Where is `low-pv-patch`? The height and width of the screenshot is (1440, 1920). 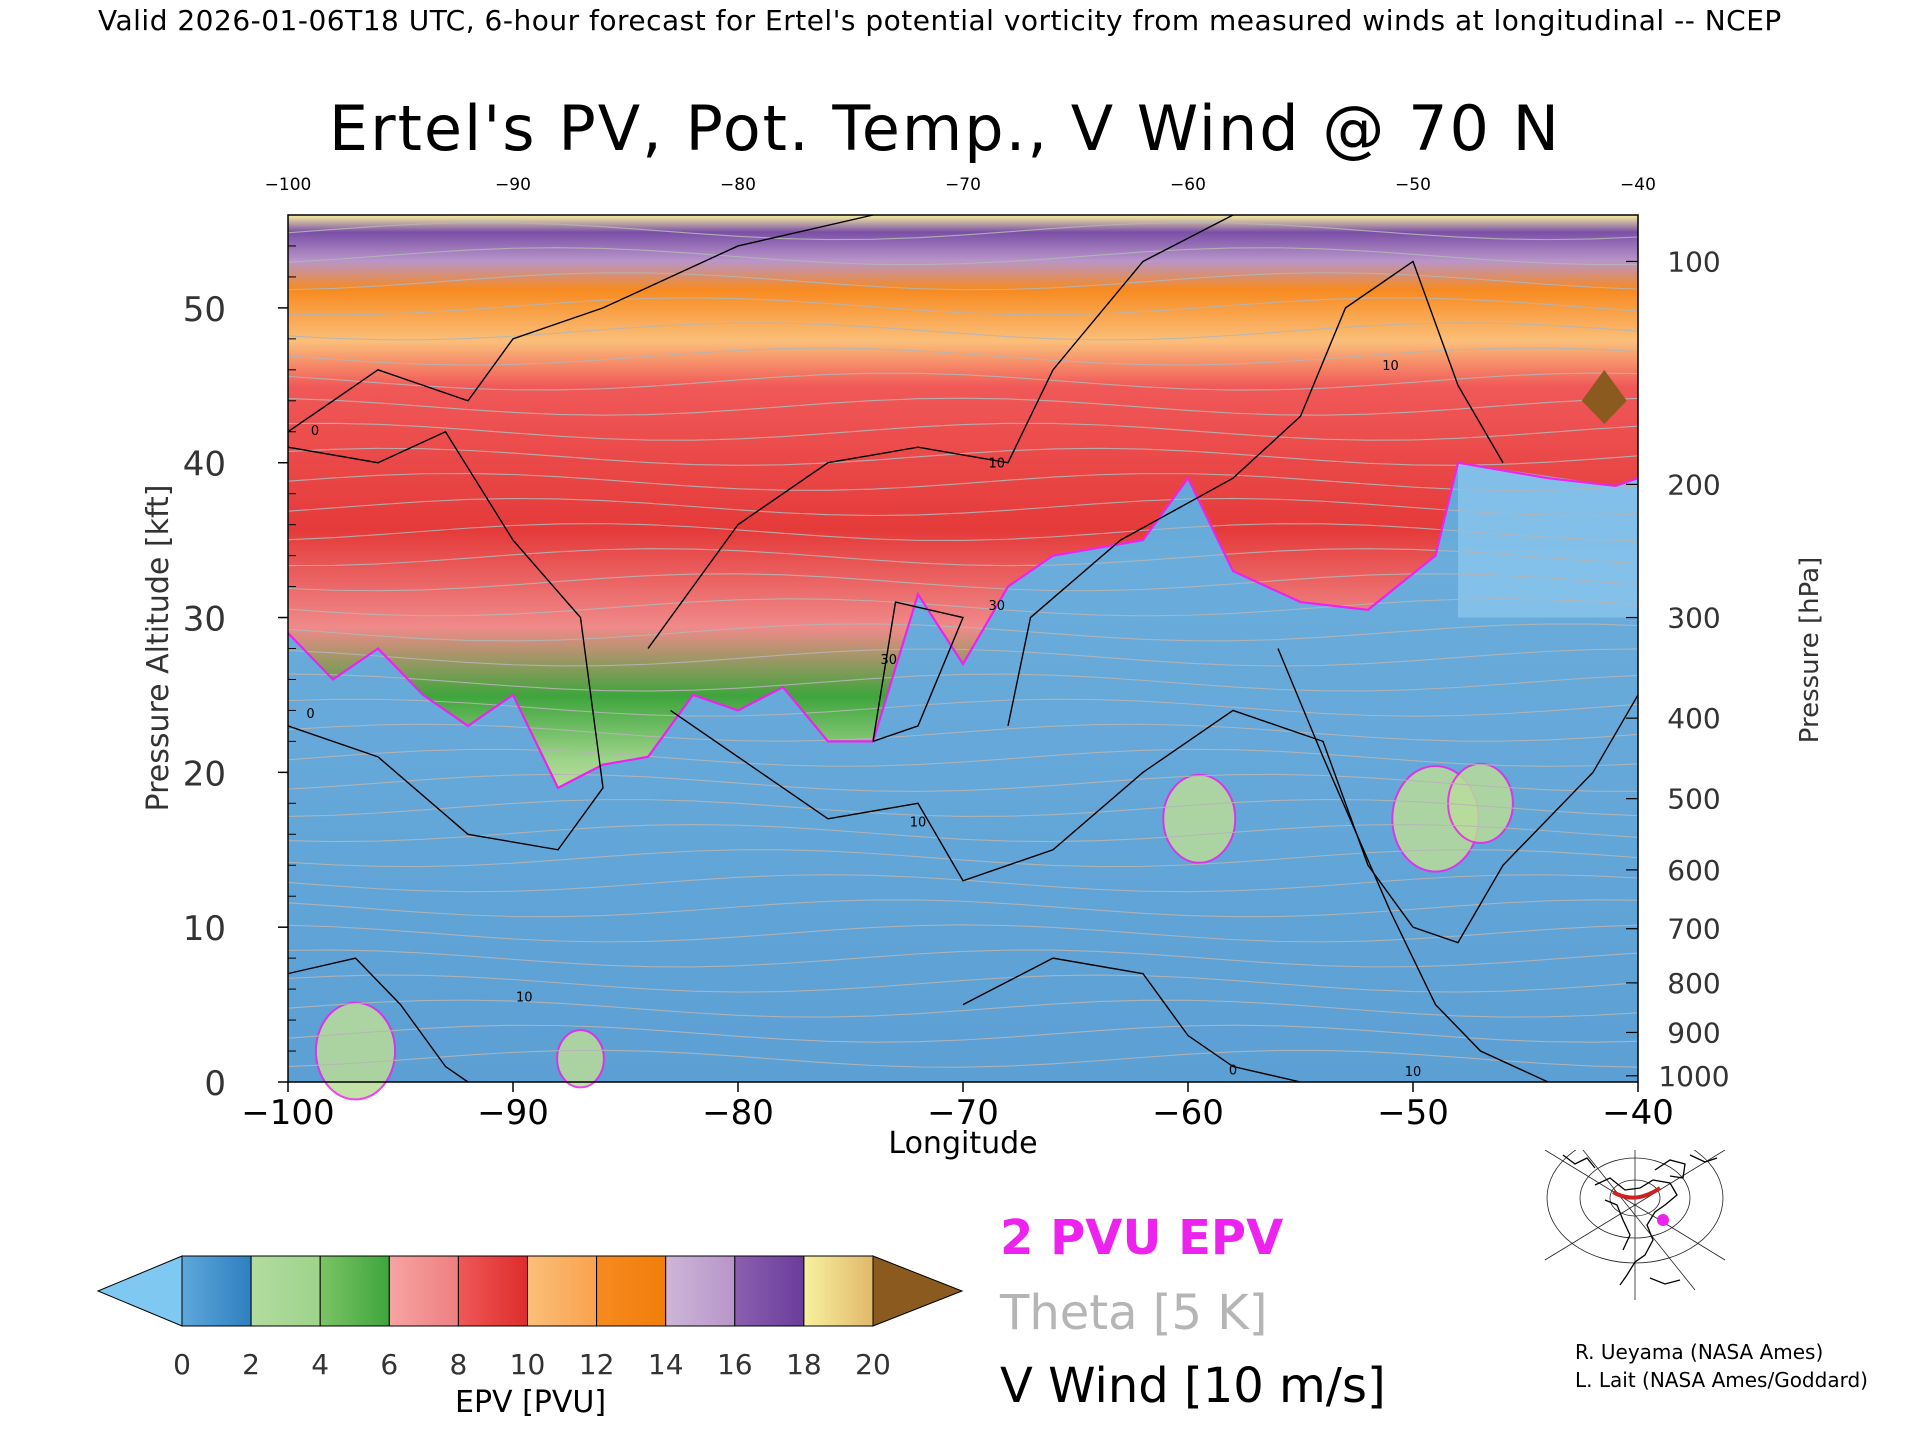 low-pv-patch is located at coordinates (1548, 540).